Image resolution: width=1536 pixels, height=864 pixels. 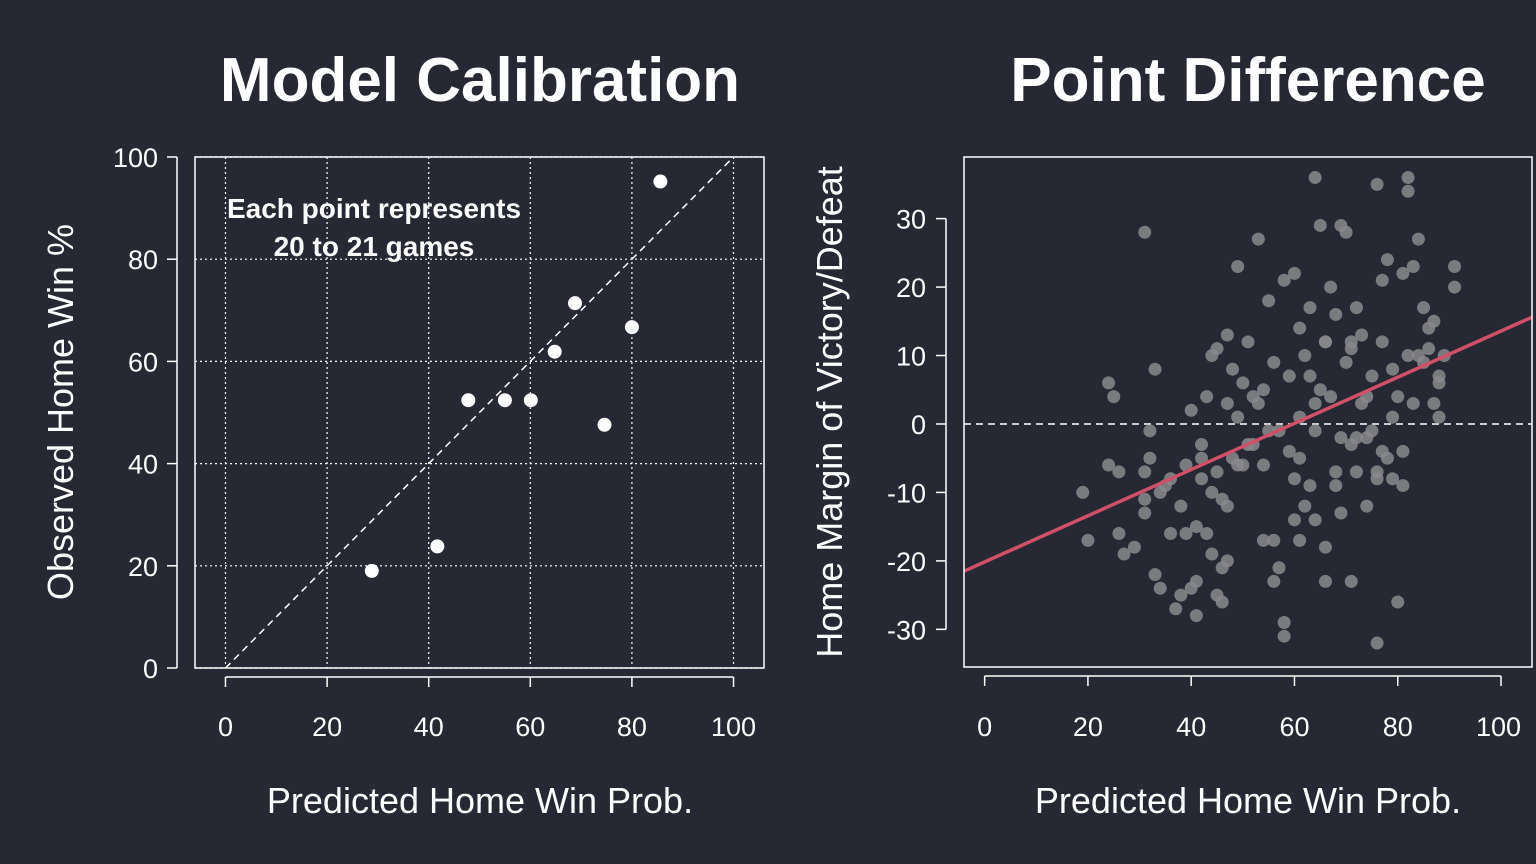 What do you see at coordinates (918, 425) in the screenshot?
I see `y-tick-label: 0` at bounding box center [918, 425].